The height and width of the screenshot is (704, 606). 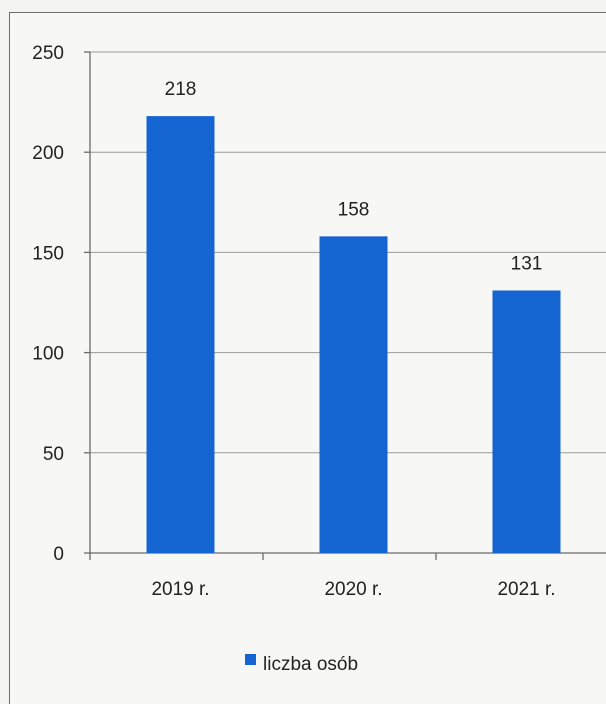 What do you see at coordinates (180, 589) in the screenshot?
I see `x-tick-label: 2019 r.` at bounding box center [180, 589].